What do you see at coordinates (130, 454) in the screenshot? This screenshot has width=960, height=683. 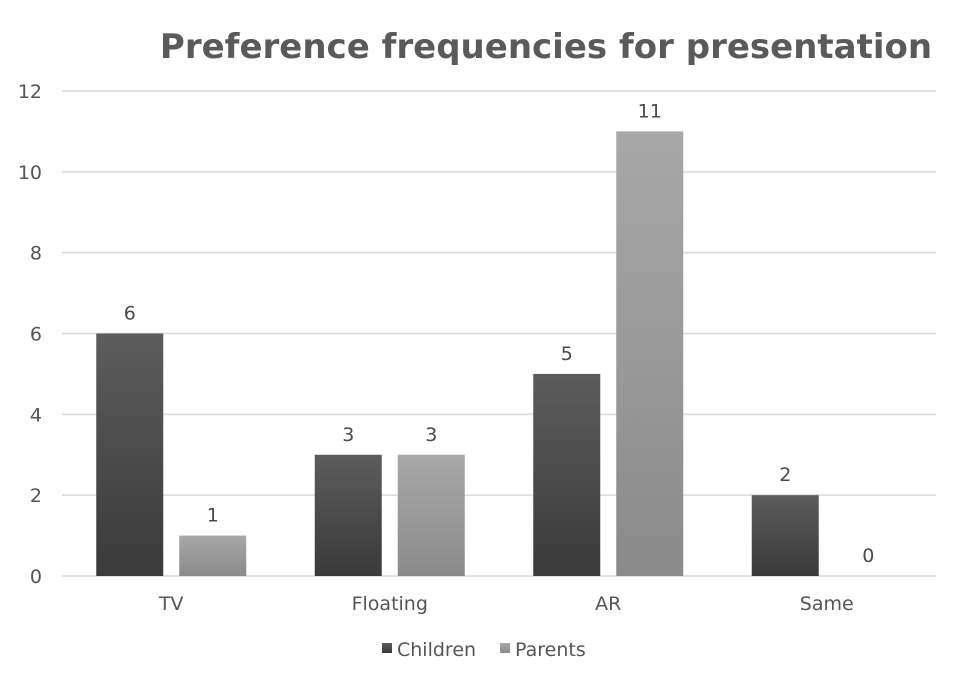 I see `bar-children-tv` at bounding box center [130, 454].